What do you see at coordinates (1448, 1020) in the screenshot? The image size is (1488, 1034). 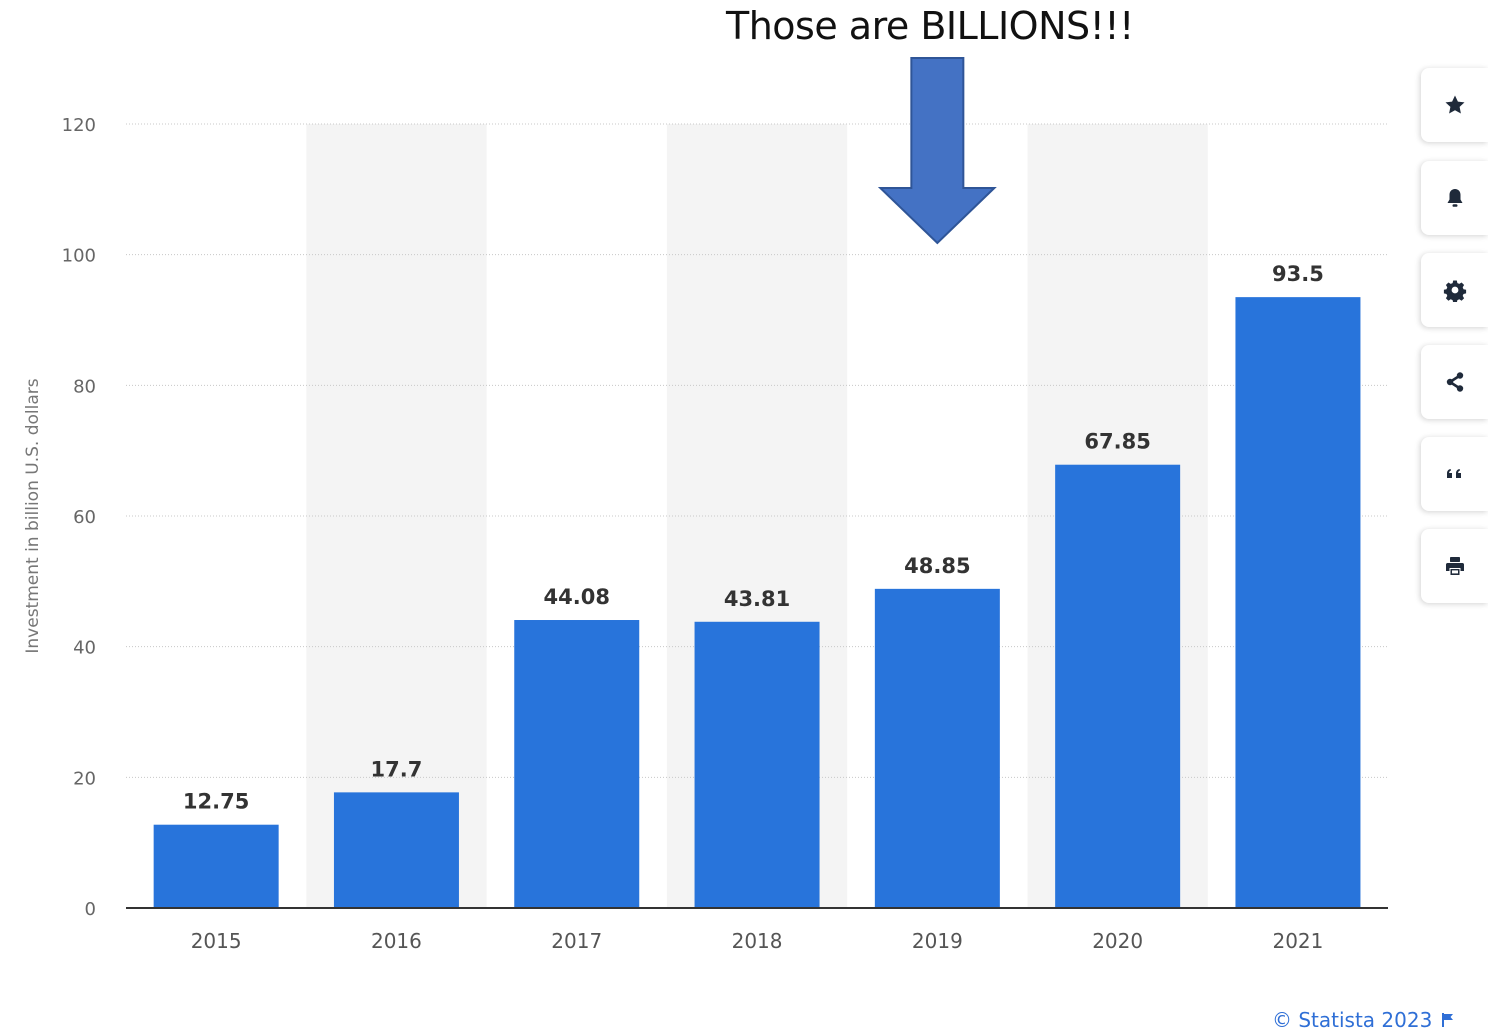 I see `flag-icon` at bounding box center [1448, 1020].